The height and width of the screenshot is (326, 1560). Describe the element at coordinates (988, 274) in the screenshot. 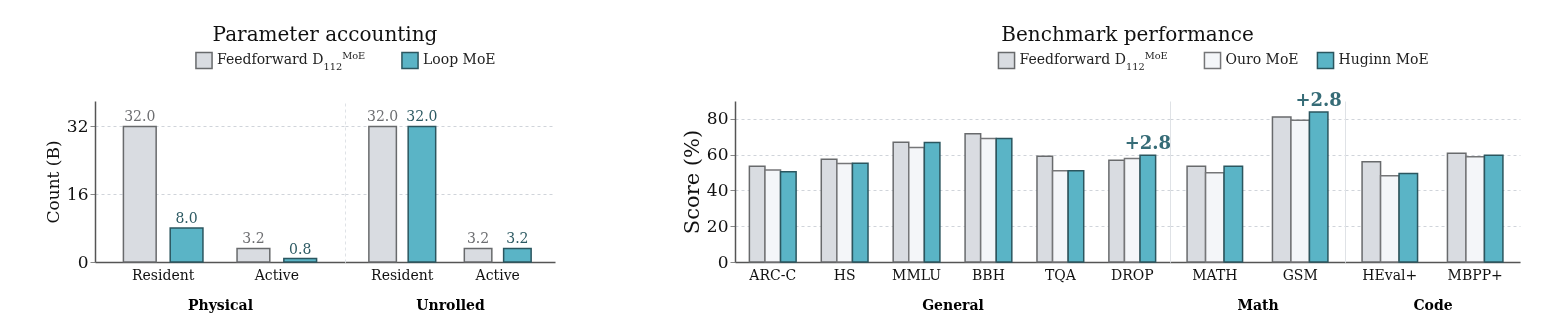

I see `x-tick-label: BBH` at that location.